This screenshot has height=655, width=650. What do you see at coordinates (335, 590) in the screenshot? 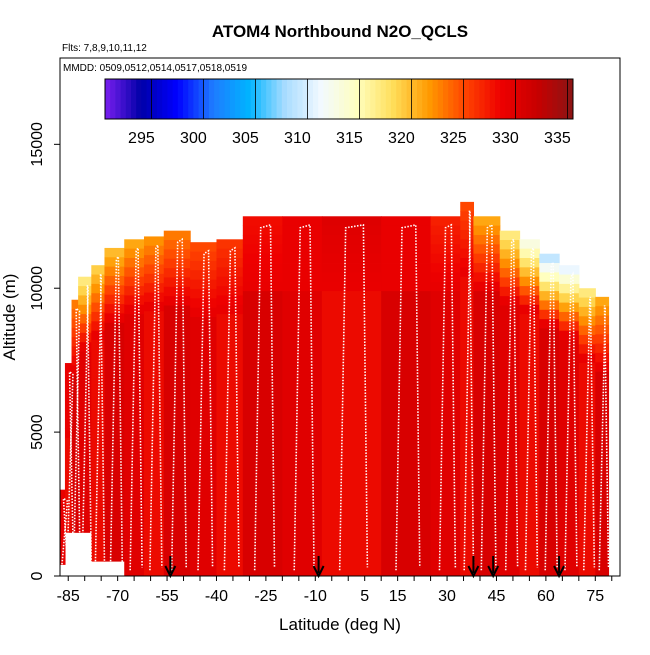
I see `x-axis: -85 -70 -55 -40 -25 -10 5 15 30 45 60 75` at bounding box center [335, 590].